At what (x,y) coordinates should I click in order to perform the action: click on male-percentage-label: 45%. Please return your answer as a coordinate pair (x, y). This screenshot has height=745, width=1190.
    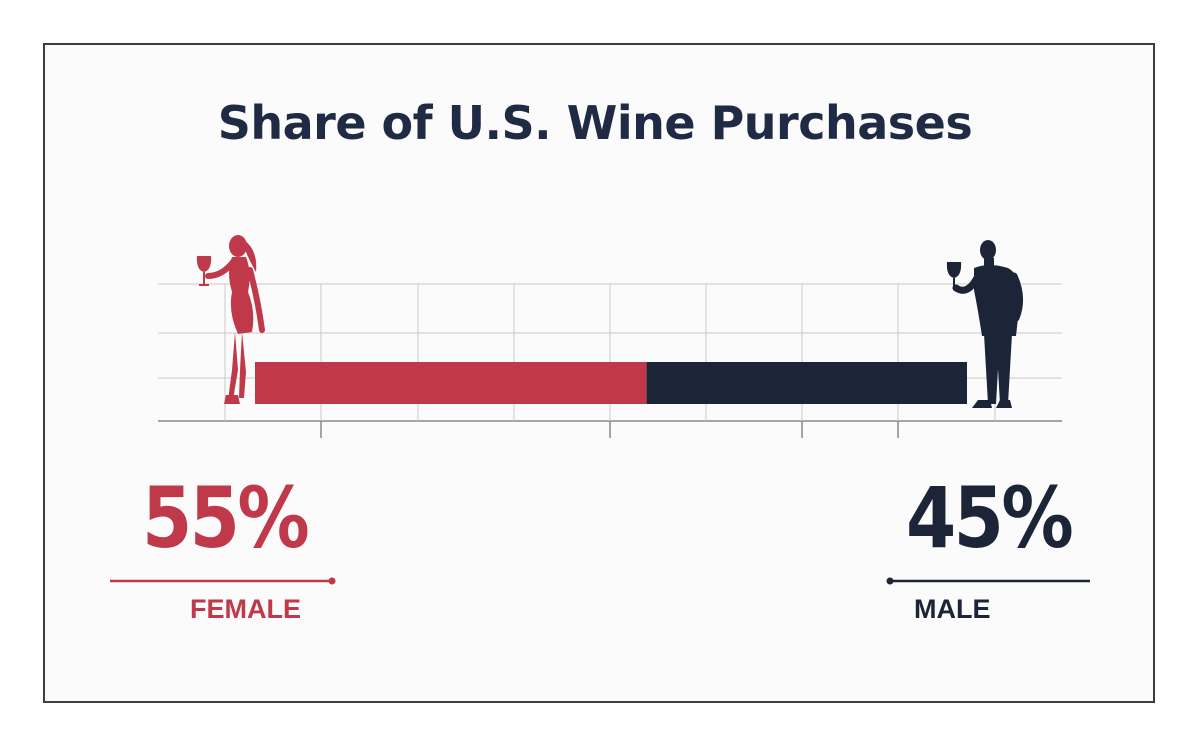
    Looking at the image, I should click on (990, 518).